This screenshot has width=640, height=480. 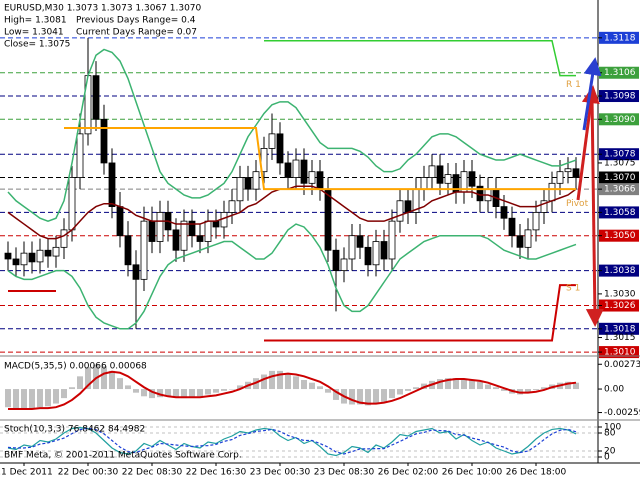 What do you see at coordinates (136, 21) in the screenshot?
I see `comment-text: Previous Days Range= 0.4` at bounding box center [136, 21].